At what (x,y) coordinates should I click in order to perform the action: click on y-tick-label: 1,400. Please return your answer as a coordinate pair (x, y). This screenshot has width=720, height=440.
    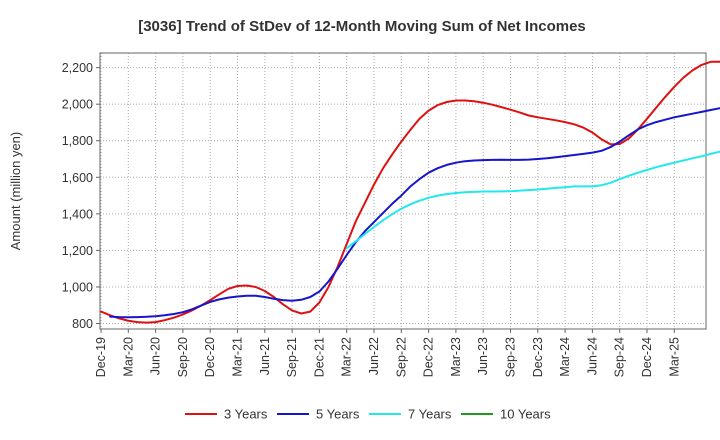
    Looking at the image, I should click on (77, 214).